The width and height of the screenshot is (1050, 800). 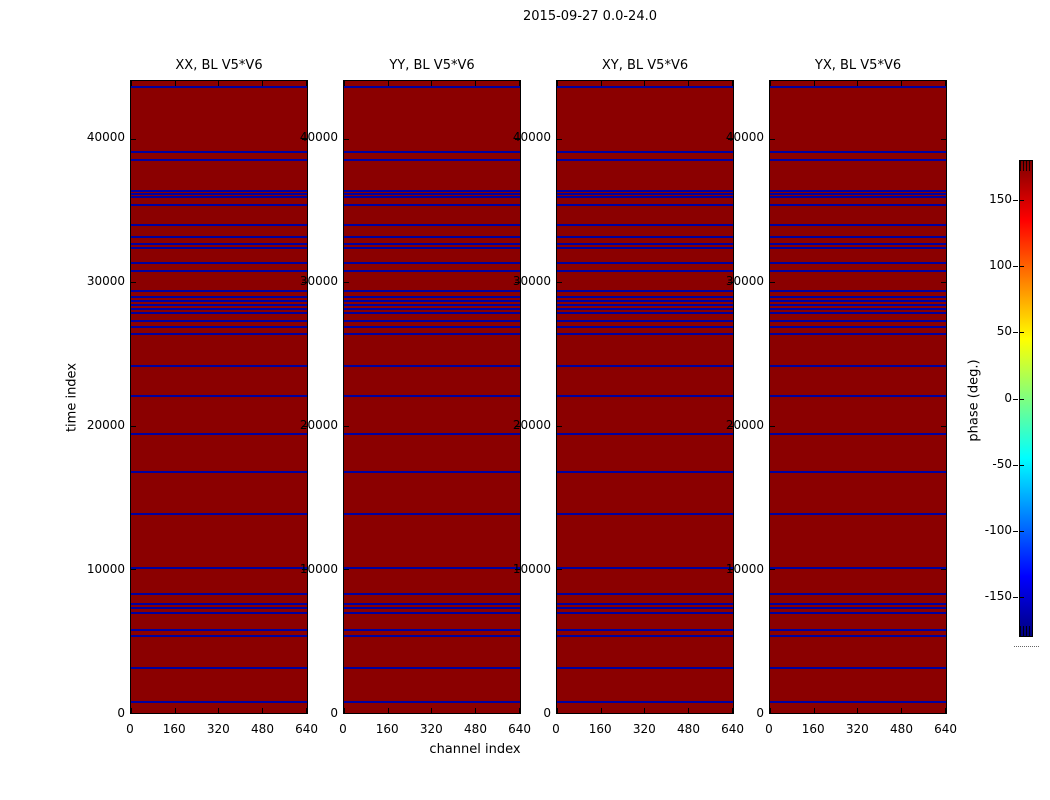 What do you see at coordinates (1002, 463) in the screenshot?
I see `colorbar-tick-label: -50` at bounding box center [1002, 463].